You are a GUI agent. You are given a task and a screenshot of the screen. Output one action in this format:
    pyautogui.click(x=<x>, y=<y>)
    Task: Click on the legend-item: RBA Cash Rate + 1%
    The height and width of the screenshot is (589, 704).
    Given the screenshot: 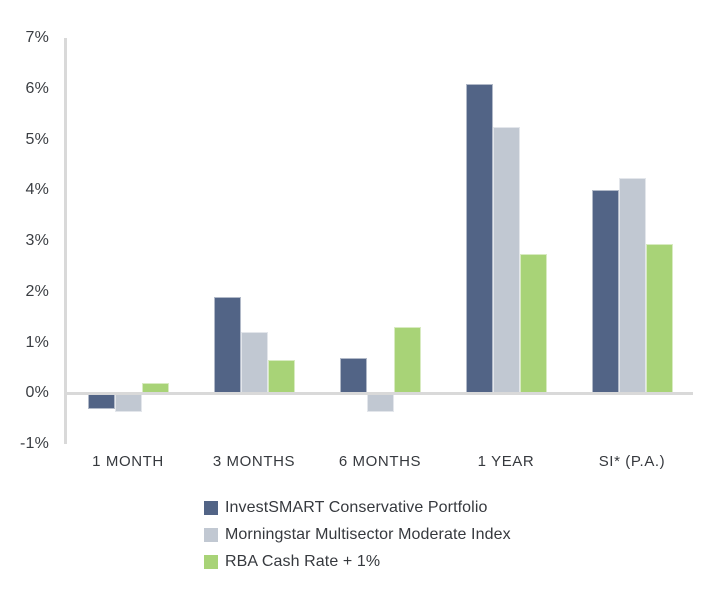 What is the action you would take?
    pyautogui.click(x=357, y=561)
    